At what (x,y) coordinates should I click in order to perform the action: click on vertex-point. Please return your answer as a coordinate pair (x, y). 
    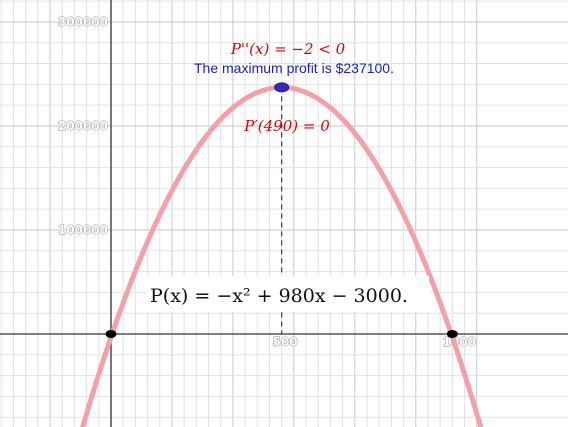
    Looking at the image, I should click on (282, 87).